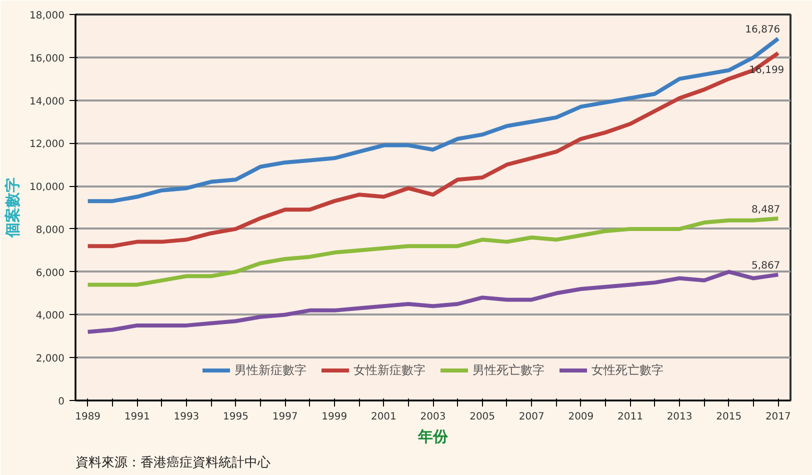 The width and height of the screenshot is (812, 475). I want to click on x-axis-title: 年份, so click(433, 437).